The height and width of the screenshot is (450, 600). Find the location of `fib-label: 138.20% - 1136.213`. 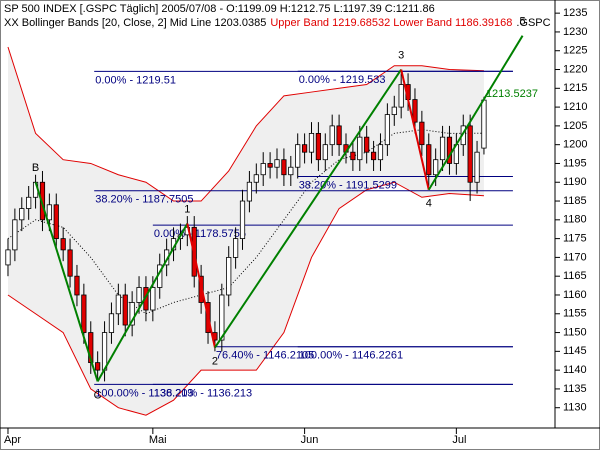

fib-label: 138.20% - 1136.213 is located at coordinates (203, 393).